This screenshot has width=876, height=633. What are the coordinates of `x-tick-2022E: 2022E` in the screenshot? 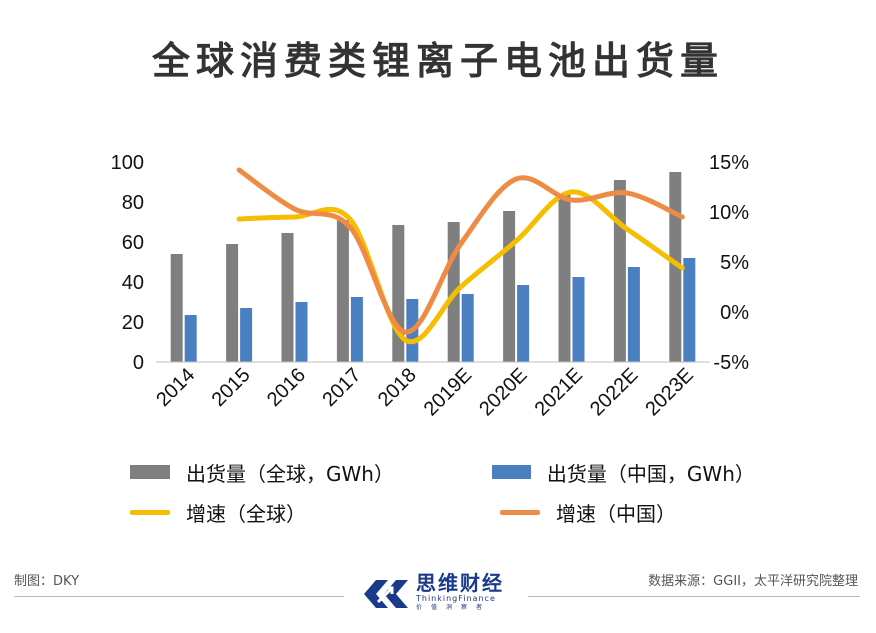 It's located at (614, 392).